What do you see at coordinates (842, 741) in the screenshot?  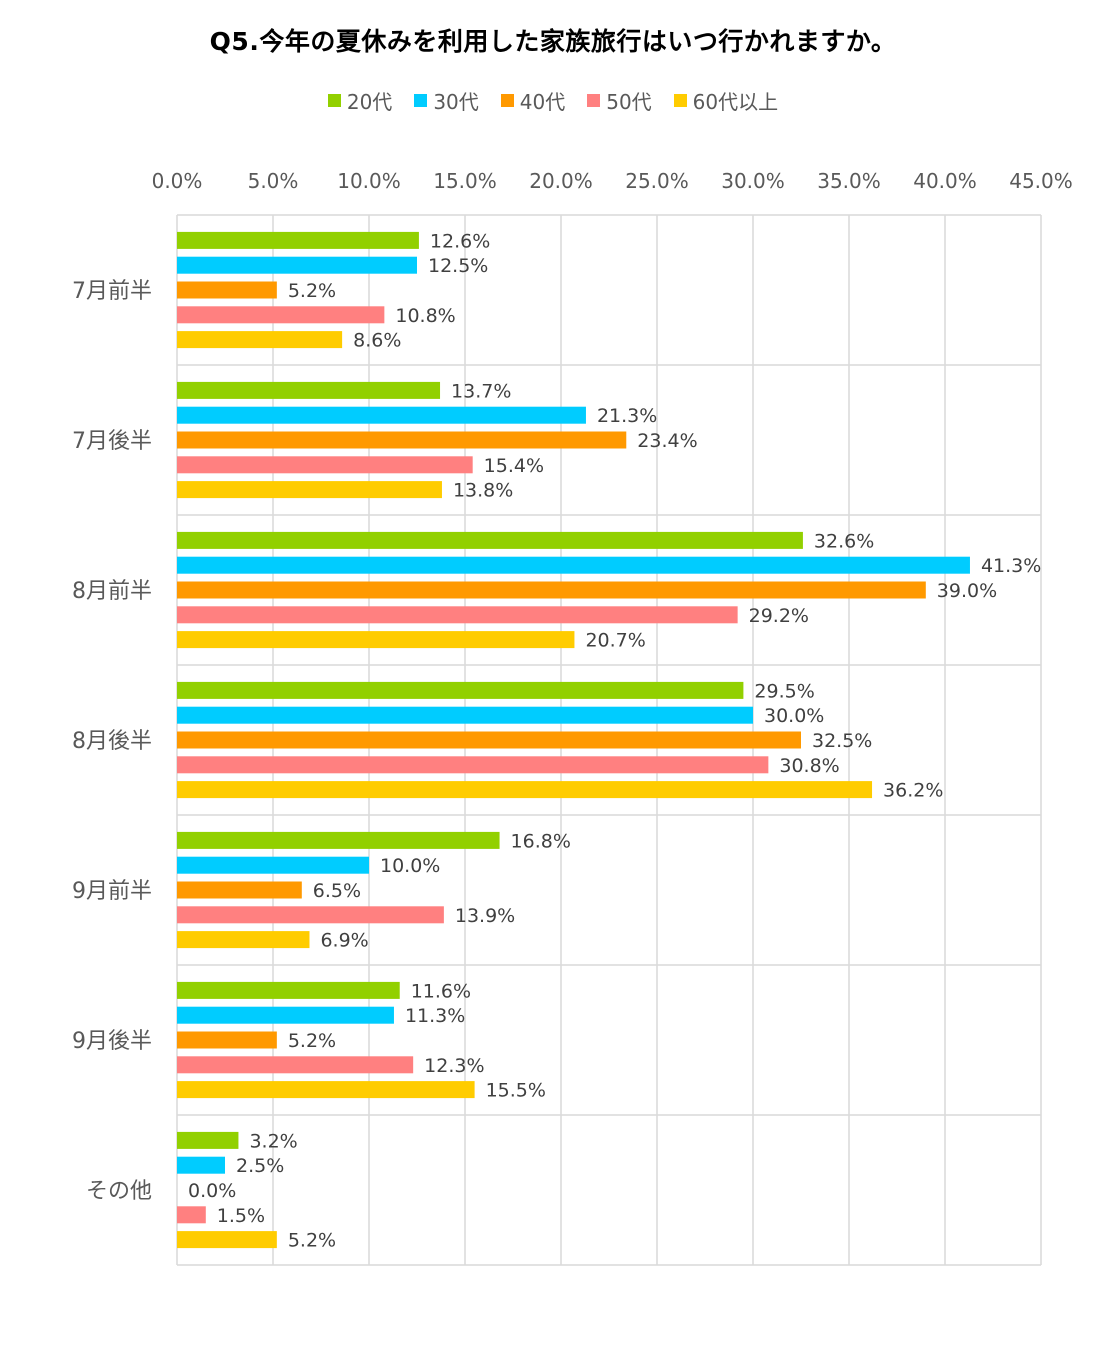 I see `data-label: 32.5%` at bounding box center [842, 741].